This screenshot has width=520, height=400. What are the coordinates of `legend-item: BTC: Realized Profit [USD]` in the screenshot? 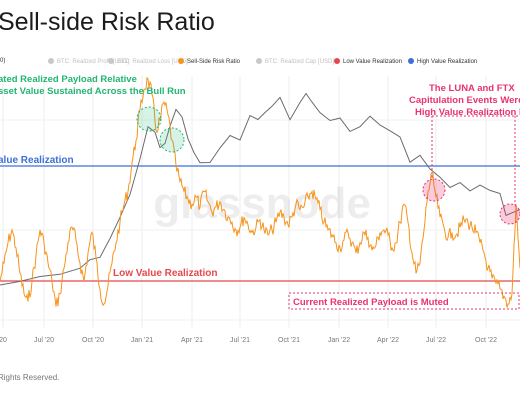 It's located at (88, 61).